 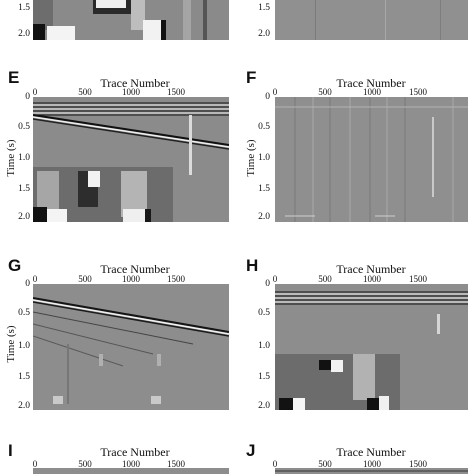 What do you see at coordinates (15, 265) in the screenshot?
I see `panel-letter: G` at bounding box center [15, 265].